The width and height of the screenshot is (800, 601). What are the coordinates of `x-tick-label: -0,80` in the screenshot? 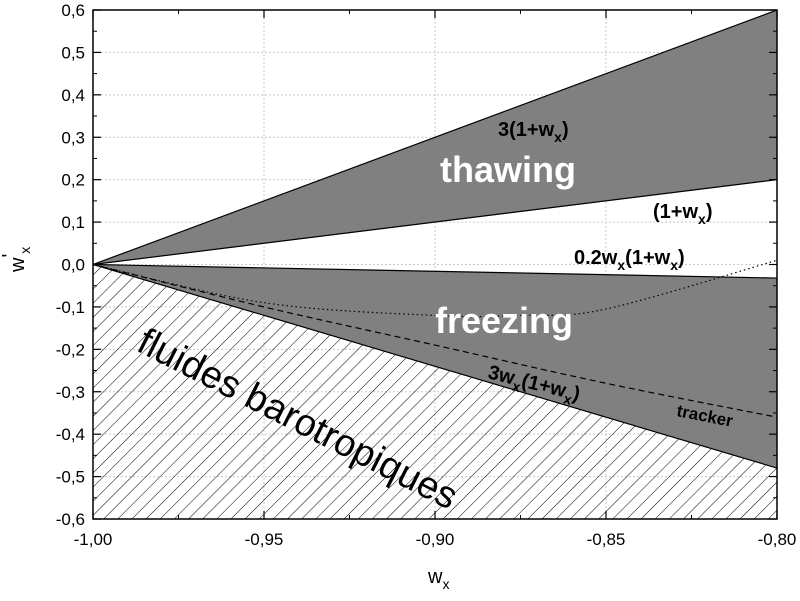 It's located at (777, 539).